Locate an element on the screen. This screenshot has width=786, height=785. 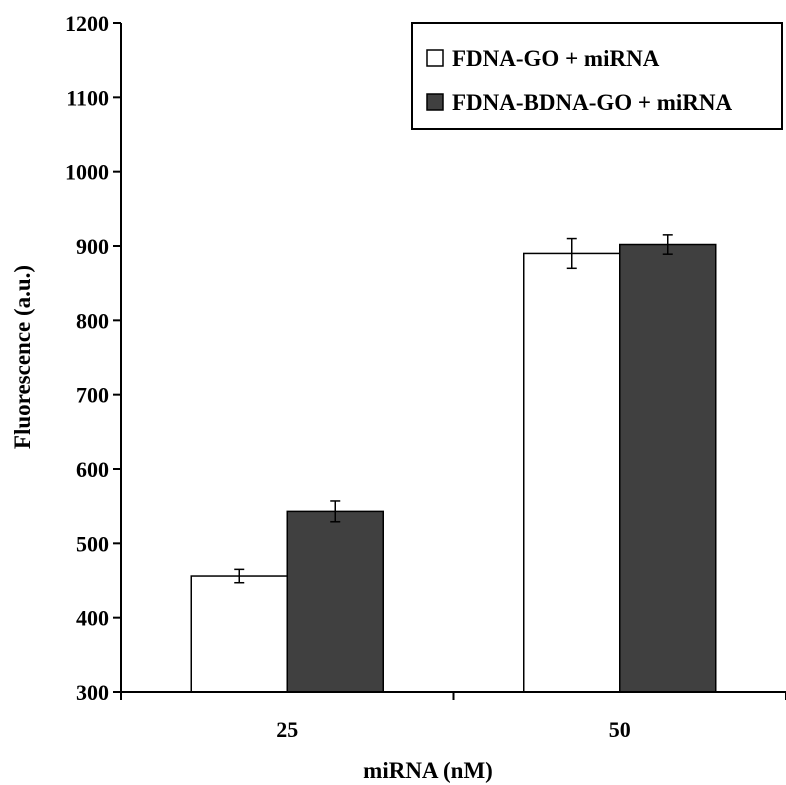
legend-label-series-1: FDNA-GO + miRNA is located at coordinates (556, 58).